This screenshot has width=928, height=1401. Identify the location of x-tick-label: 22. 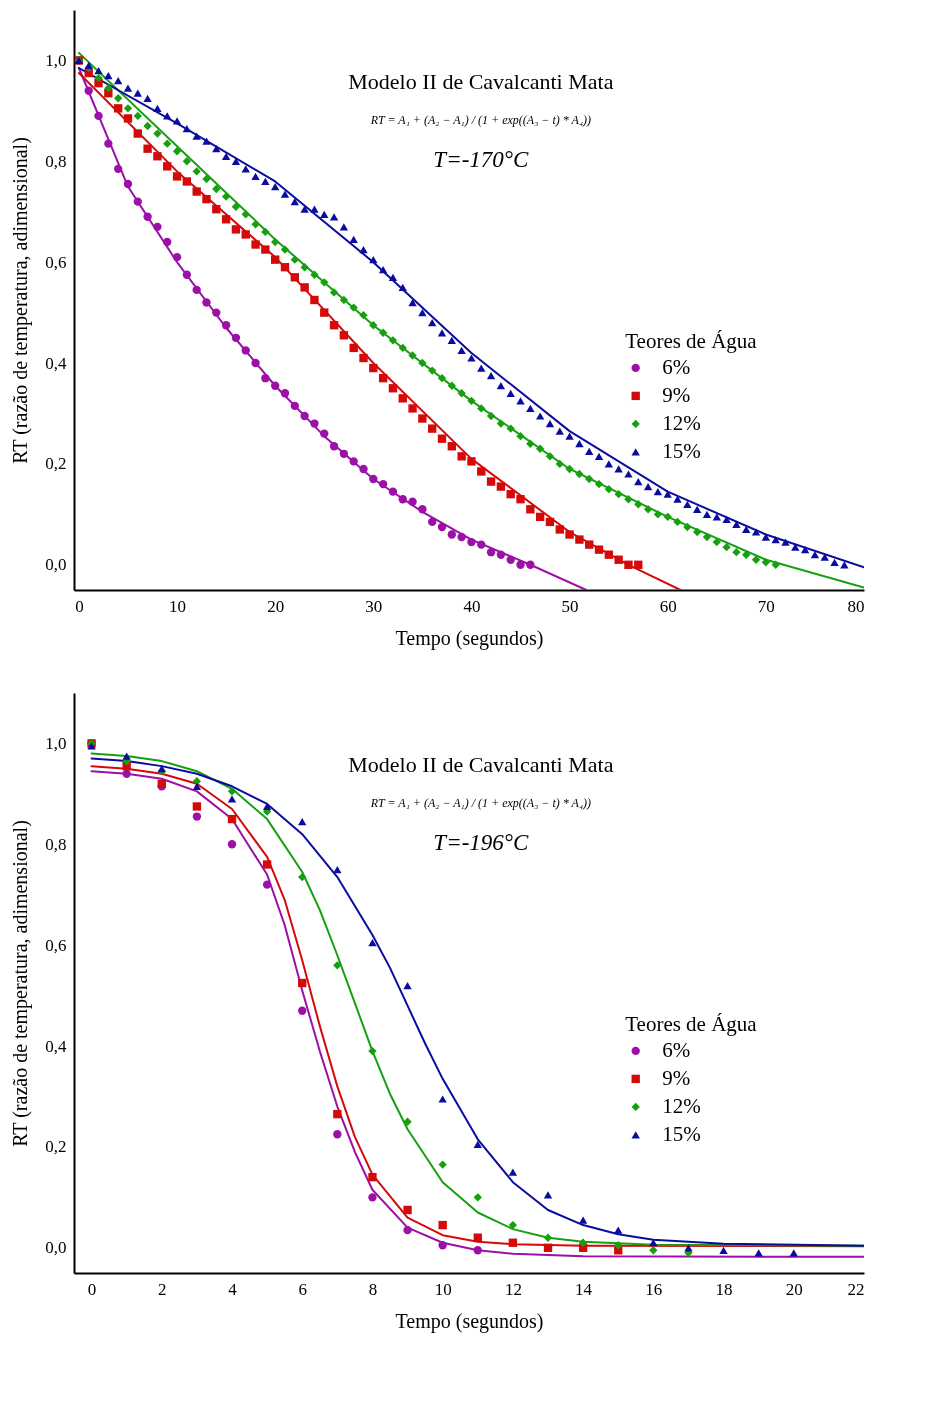
(856, 1289).